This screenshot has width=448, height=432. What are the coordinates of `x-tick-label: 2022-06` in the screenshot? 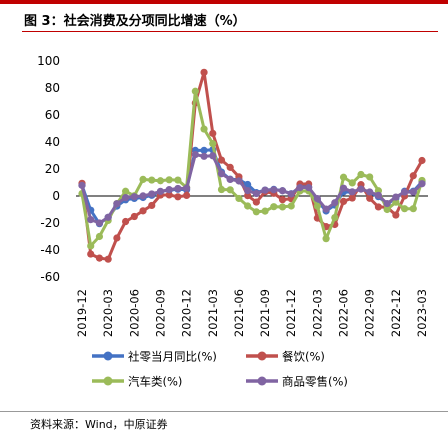 It's located at (344, 313).